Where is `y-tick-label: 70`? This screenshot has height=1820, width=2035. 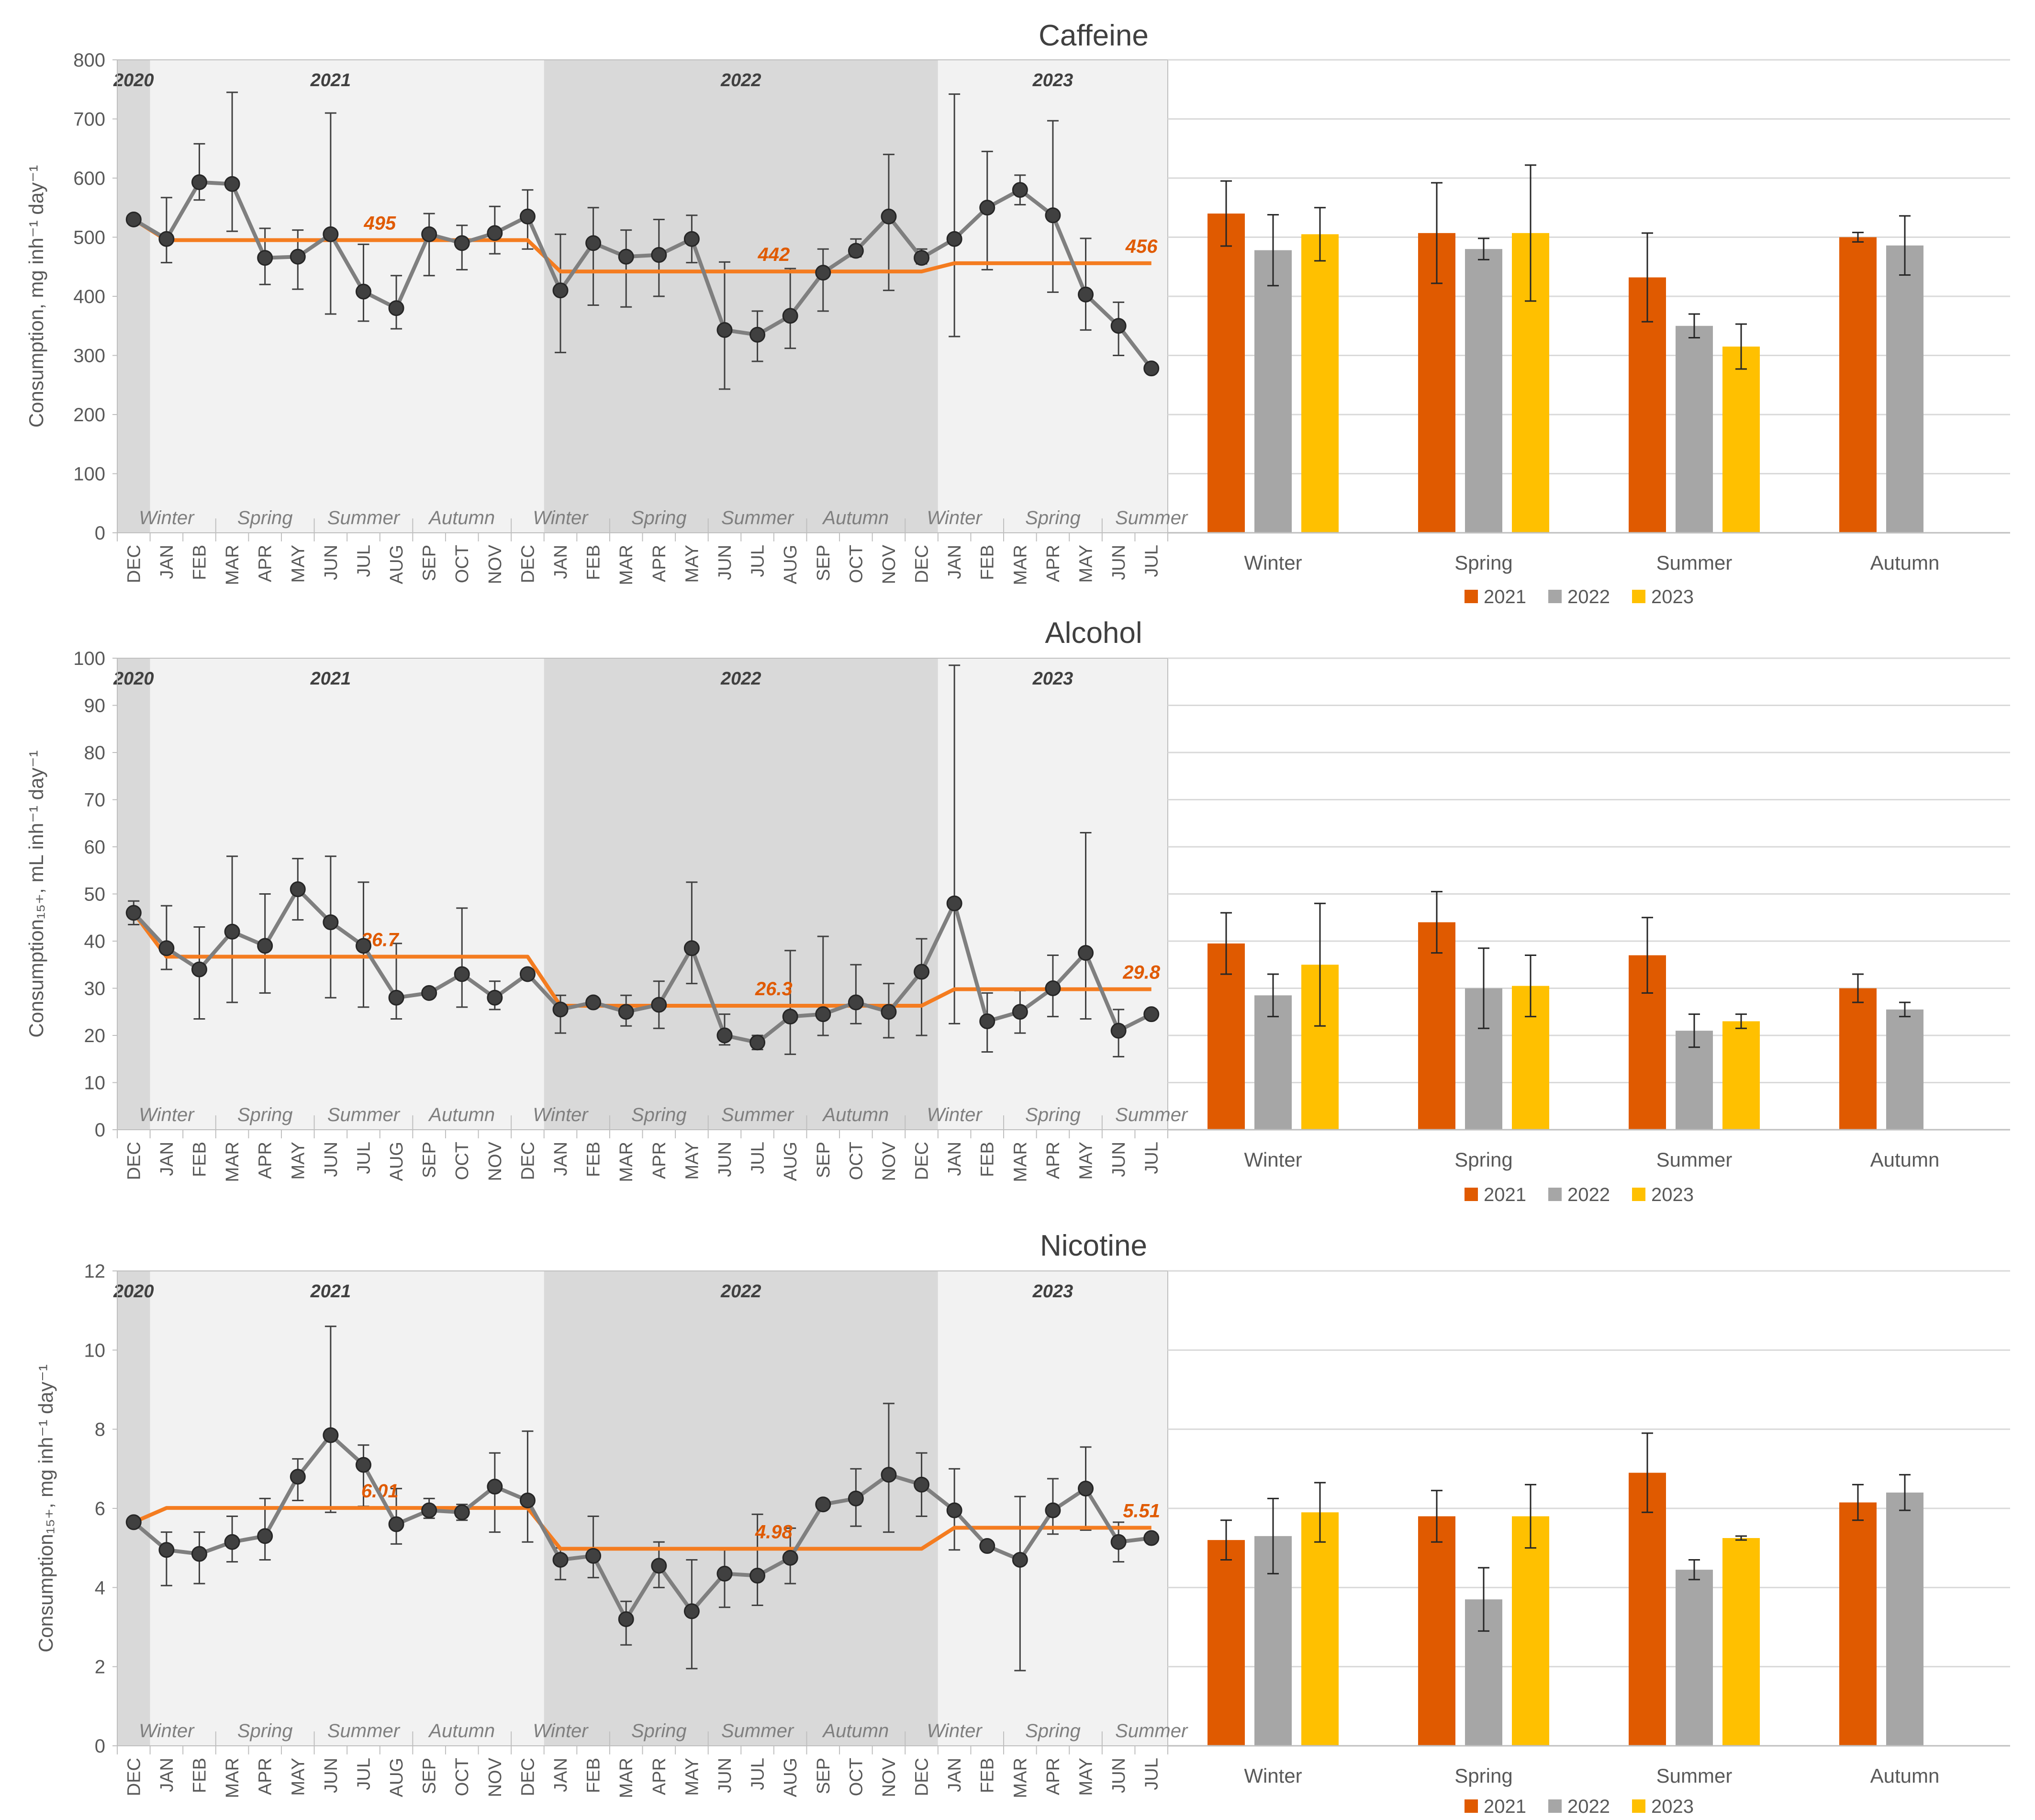 y-tick-label: 70 is located at coordinates (95, 801).